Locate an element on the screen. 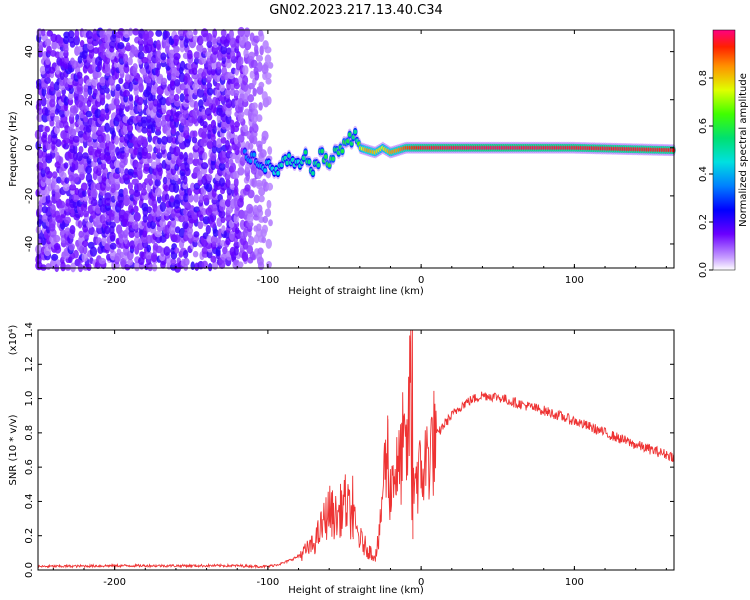  spectrogram-cells is located at coordinates (154, 149).